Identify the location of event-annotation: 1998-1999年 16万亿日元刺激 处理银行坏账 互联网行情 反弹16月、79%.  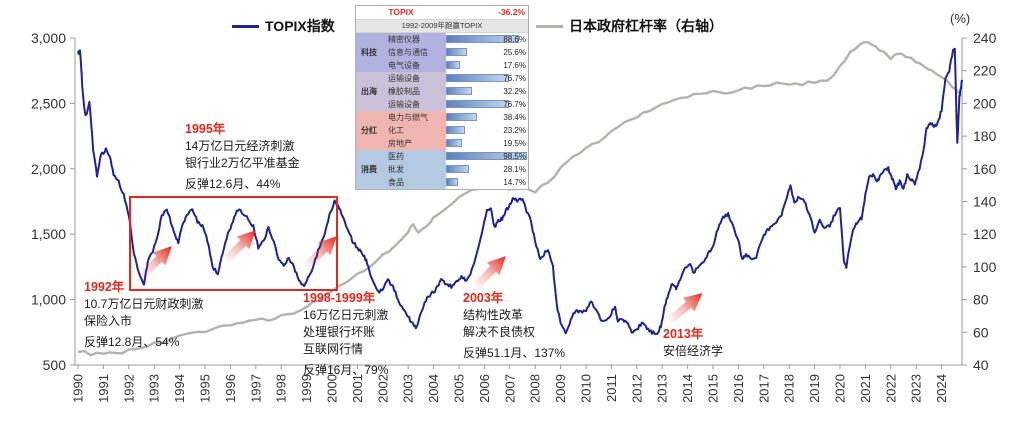
(345, 334).